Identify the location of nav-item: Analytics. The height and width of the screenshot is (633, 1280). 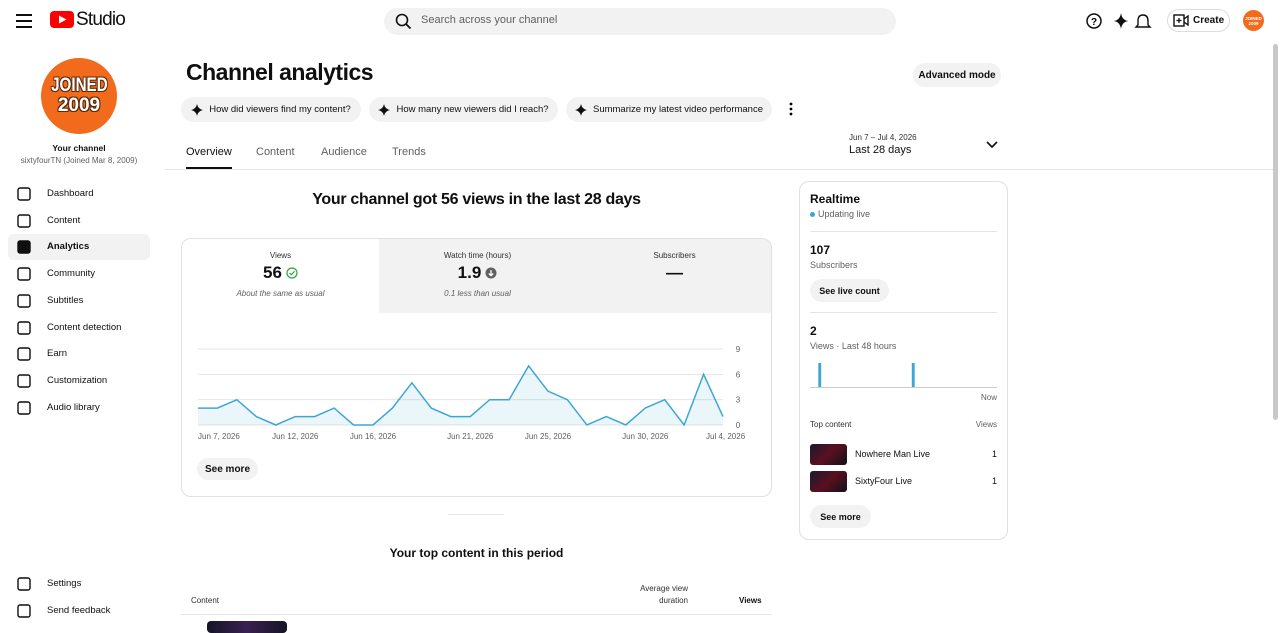
(68, 247).